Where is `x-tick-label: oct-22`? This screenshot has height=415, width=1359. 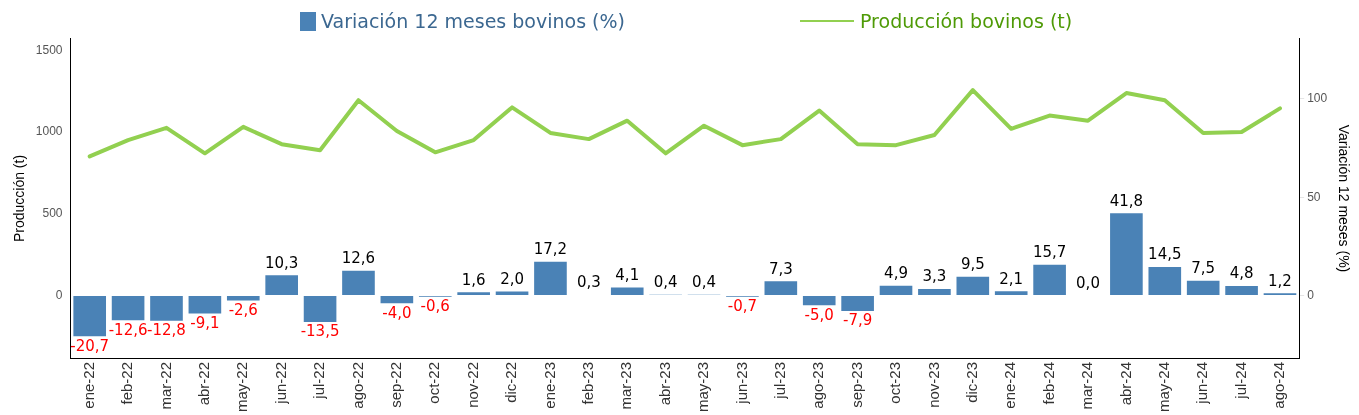 x-tick-label: oct-22 is located at coordinates (434, 382).